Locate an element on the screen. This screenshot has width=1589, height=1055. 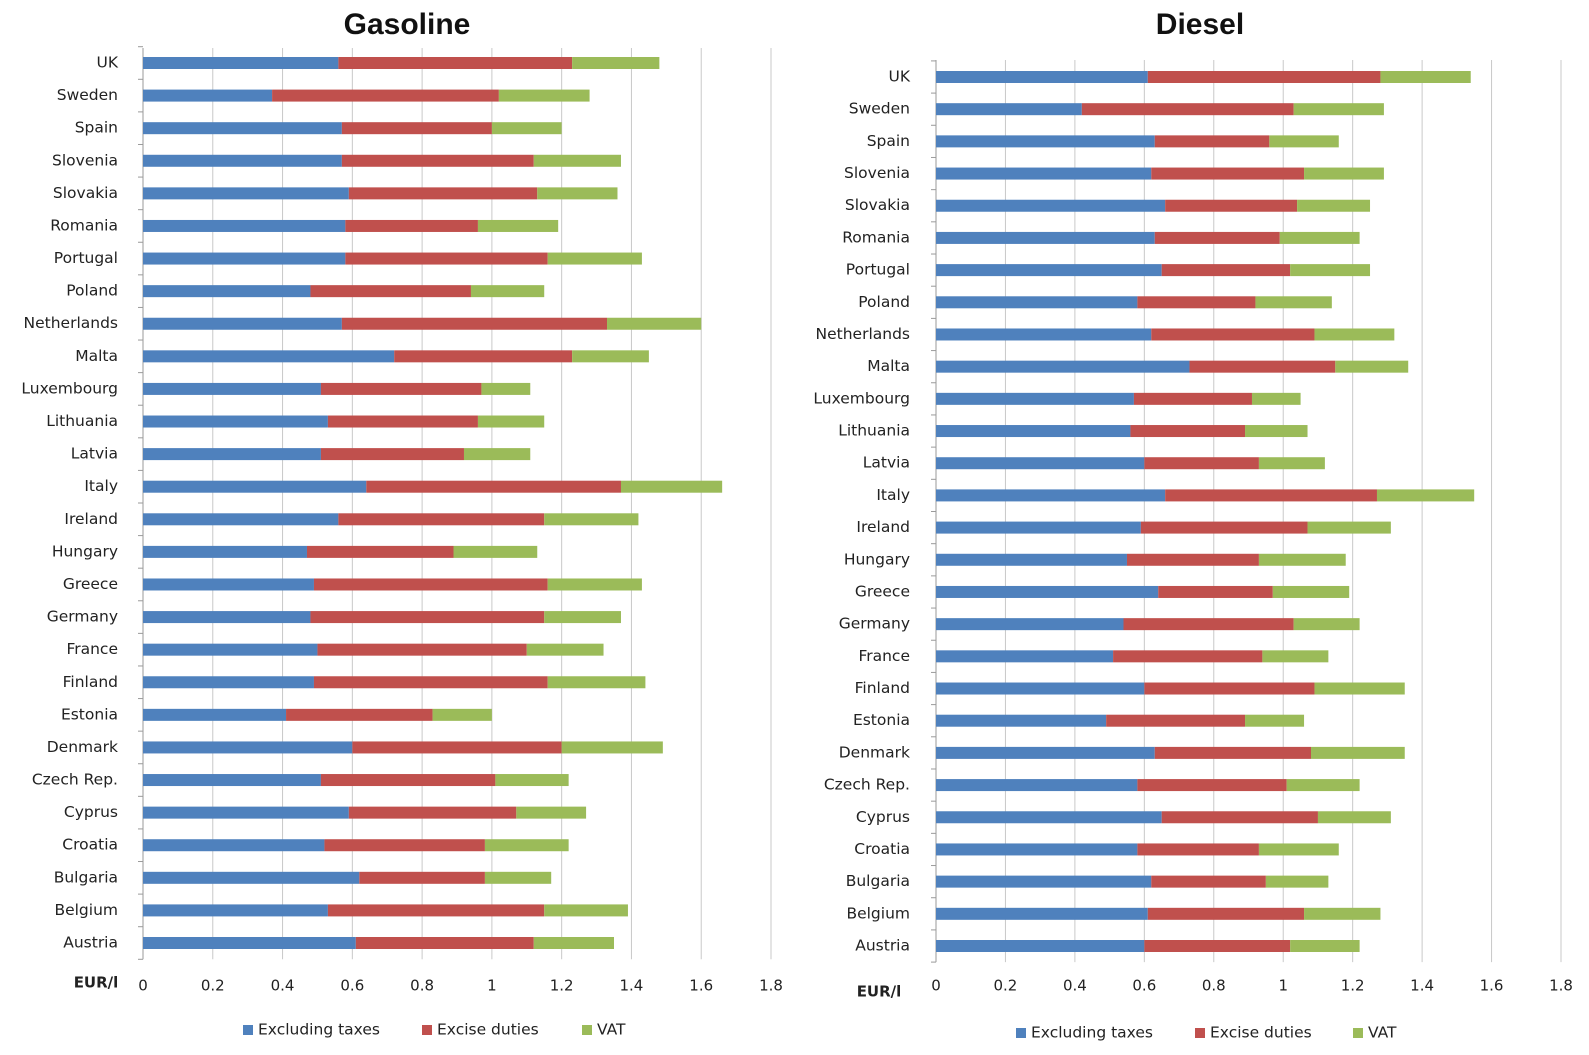
gasoline-bar-excluding-taxes-slovenia is located at coordinates (242, 160).